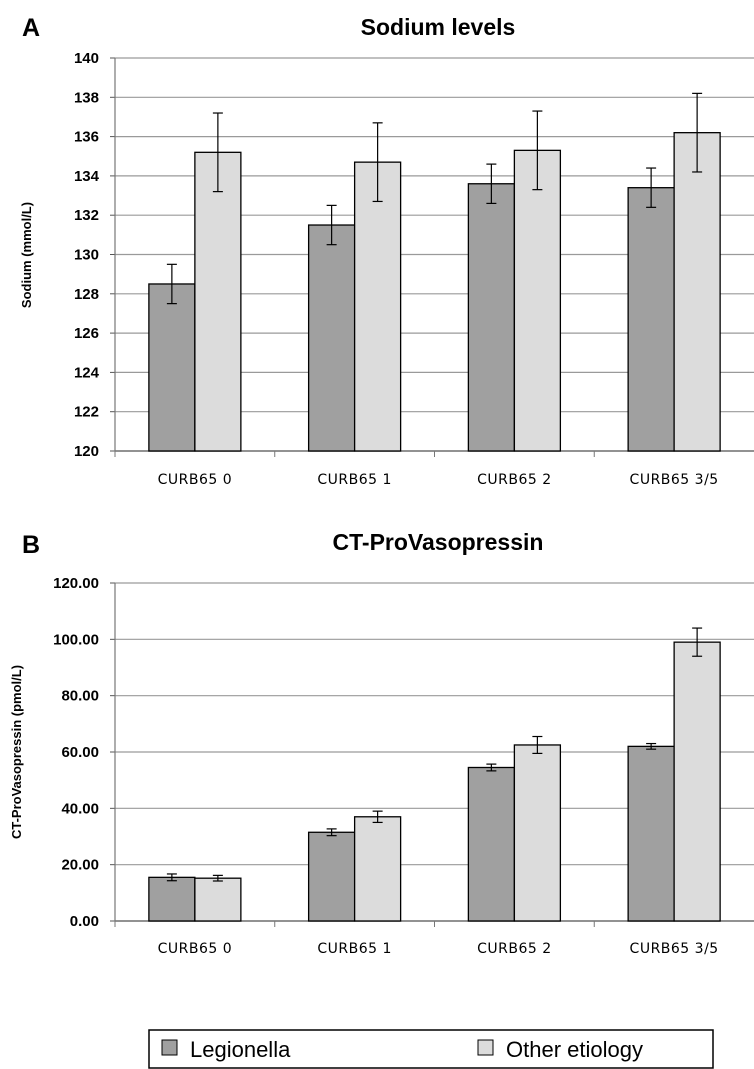  What do you see at coordinates (87, 372) in the screenshot?
I see `panel-a-y-tick-label: 124` at bounding box center [87, 372].